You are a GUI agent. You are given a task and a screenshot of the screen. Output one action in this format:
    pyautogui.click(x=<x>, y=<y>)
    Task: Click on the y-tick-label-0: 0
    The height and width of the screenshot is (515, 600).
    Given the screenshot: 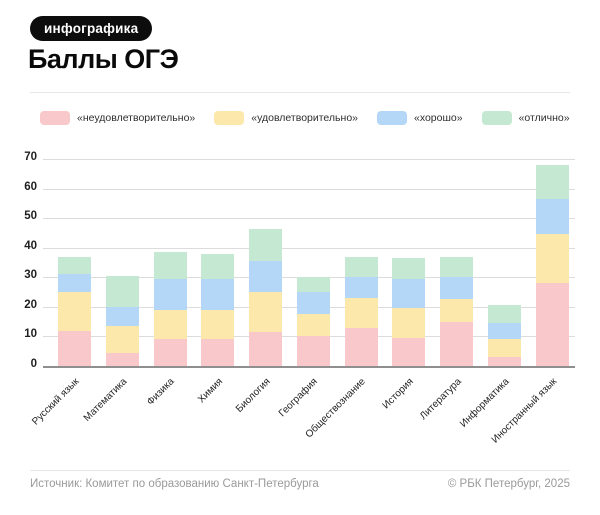 What is the action you would take?
    pyautogui.click(x=33, y=364)
    